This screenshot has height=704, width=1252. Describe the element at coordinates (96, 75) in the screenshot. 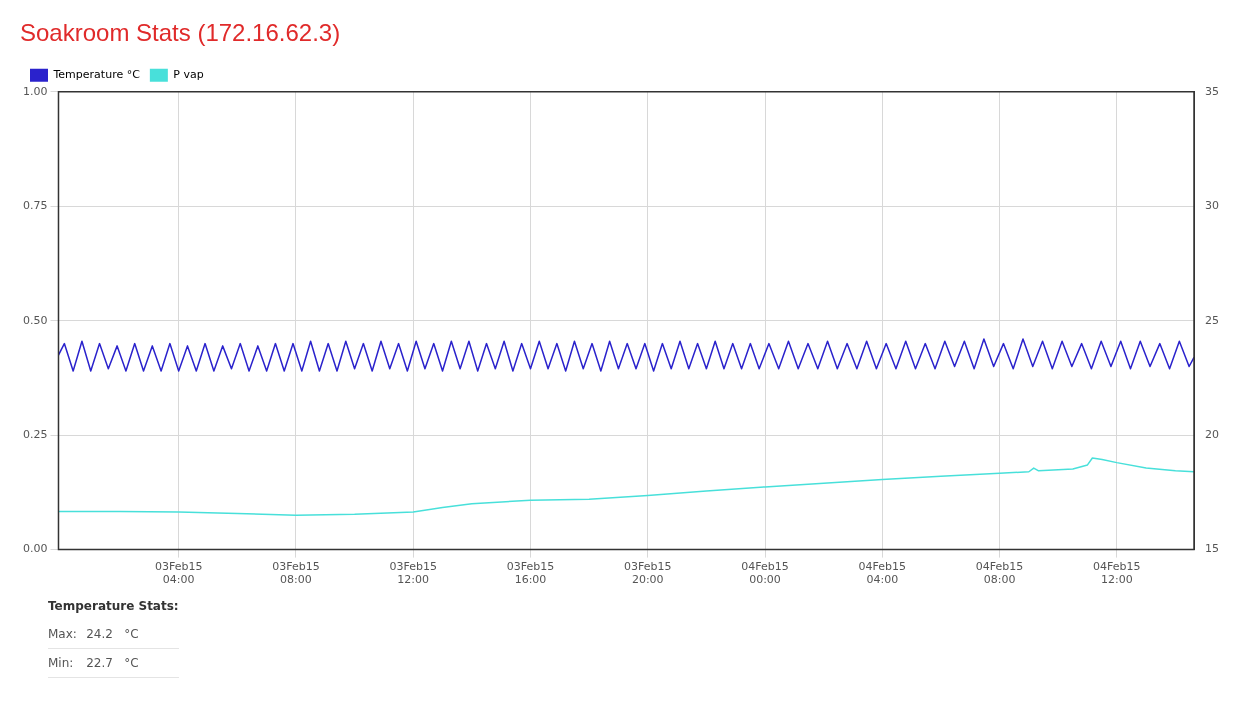

I see `legend-label: Temperature °C` at that location.